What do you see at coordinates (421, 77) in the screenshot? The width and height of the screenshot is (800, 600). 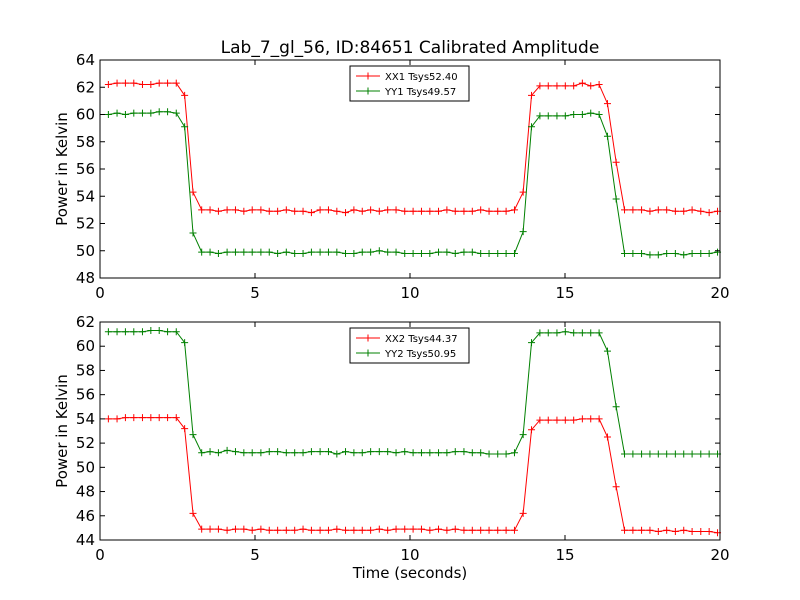 I see `legend-label: XX1 Tsys52.40` at bounding box center [421, 77].